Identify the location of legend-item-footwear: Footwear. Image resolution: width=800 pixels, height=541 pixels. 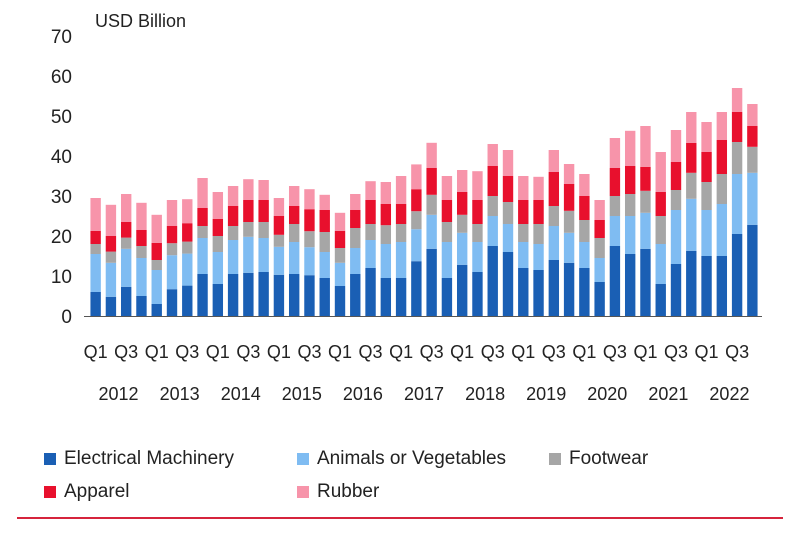
(598, 459).